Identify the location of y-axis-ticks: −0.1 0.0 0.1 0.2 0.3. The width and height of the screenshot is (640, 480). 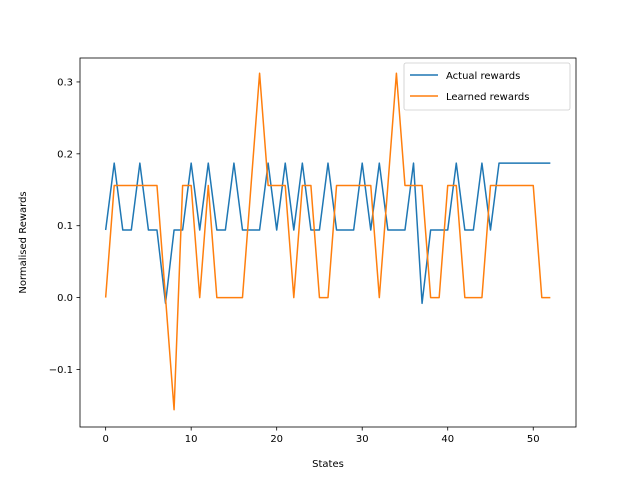
(64, 226).